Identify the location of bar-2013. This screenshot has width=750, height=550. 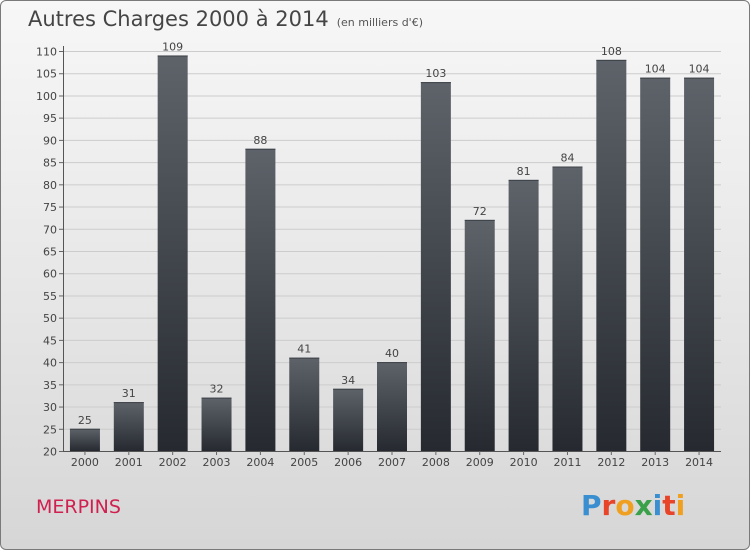
(655, 264).